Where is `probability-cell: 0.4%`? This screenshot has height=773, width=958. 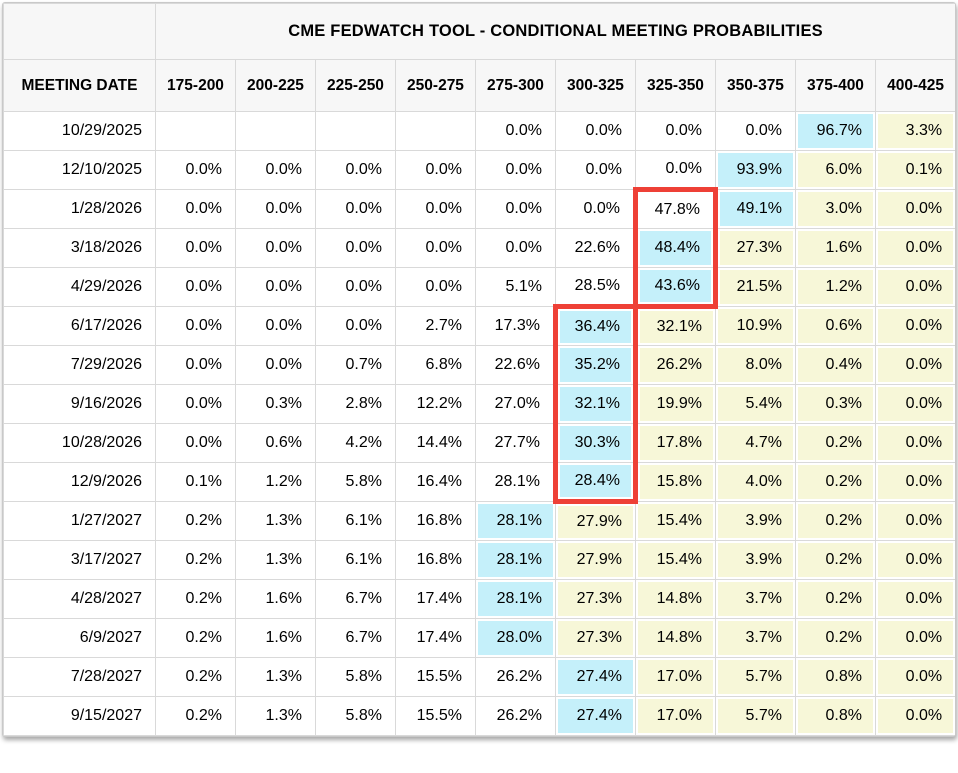 probability-cell: 0.4% is located at coordinates (835, 365).